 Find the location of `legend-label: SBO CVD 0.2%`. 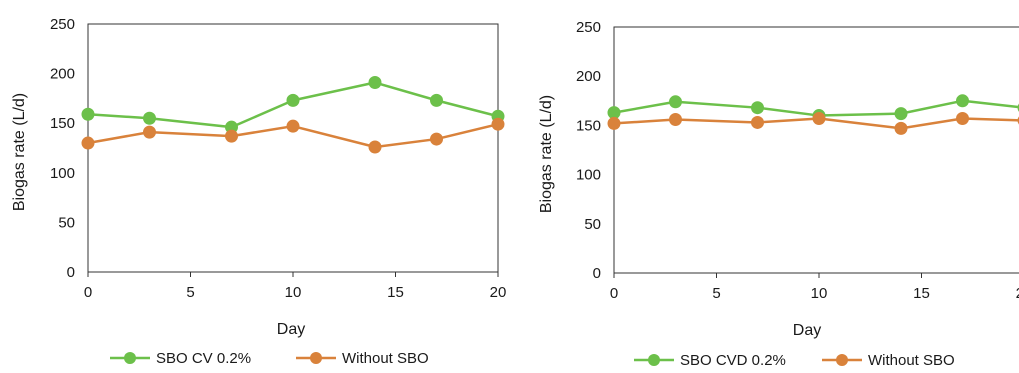

legend-label: SBO CVD 0.2% is located at coordinates (733, 360).